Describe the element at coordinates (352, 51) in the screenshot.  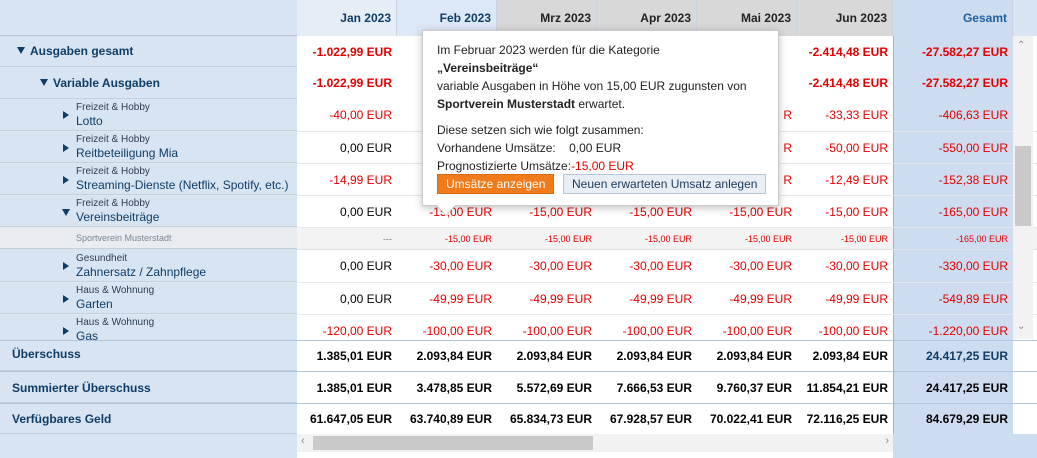
I see `cell-value: -1.022,99 EUR` at that location.